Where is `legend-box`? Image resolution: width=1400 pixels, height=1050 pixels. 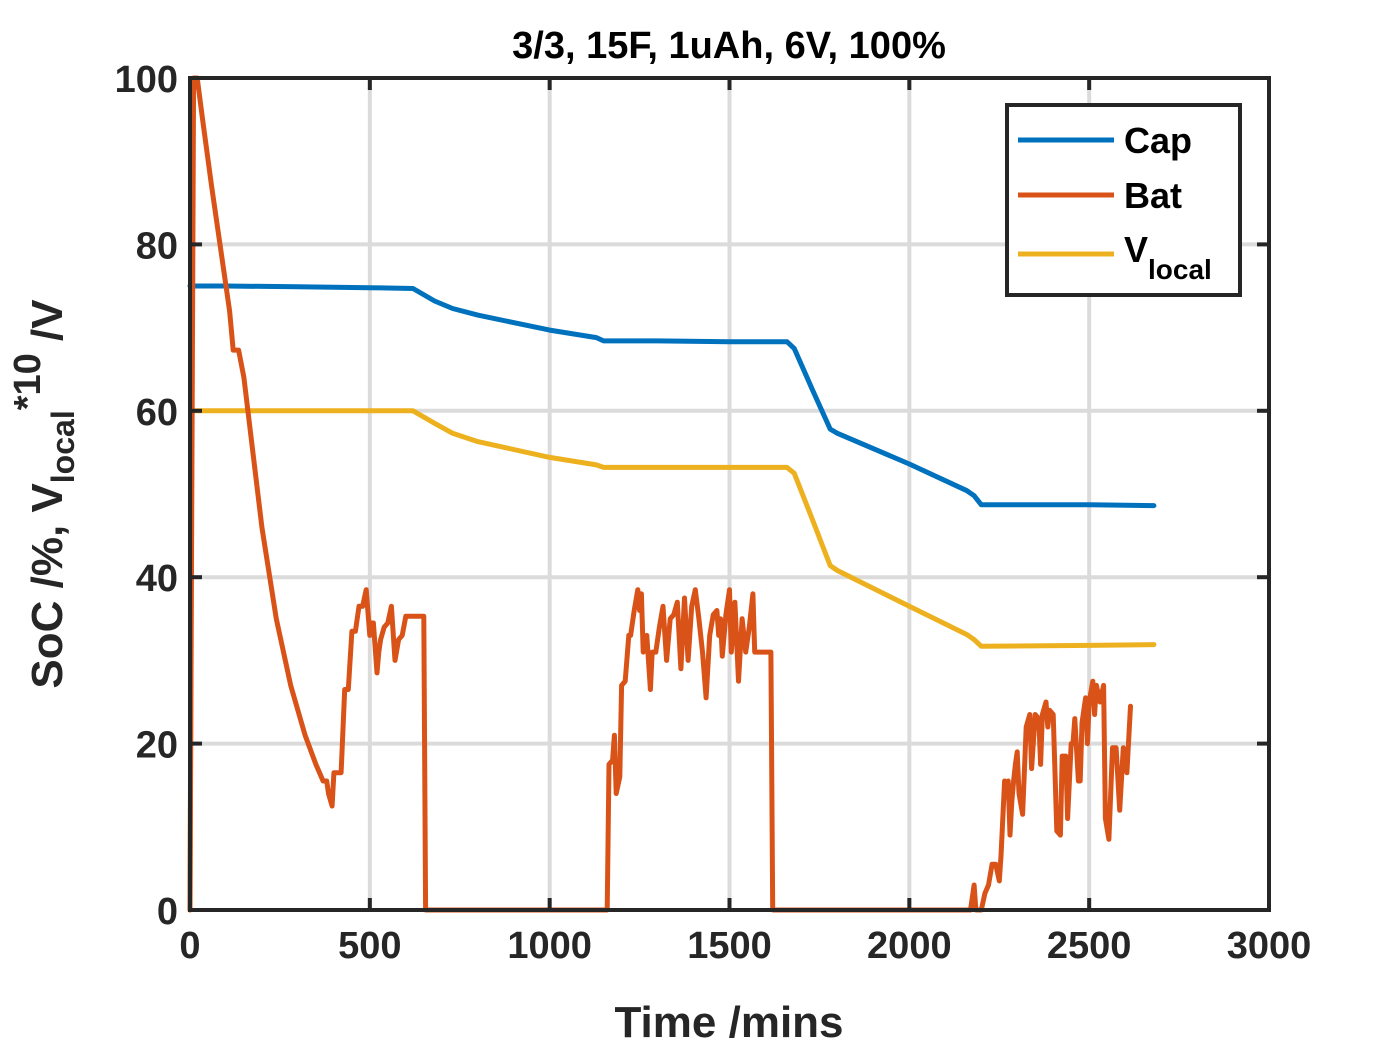
legend-box is located at coordinates (1123, 200).